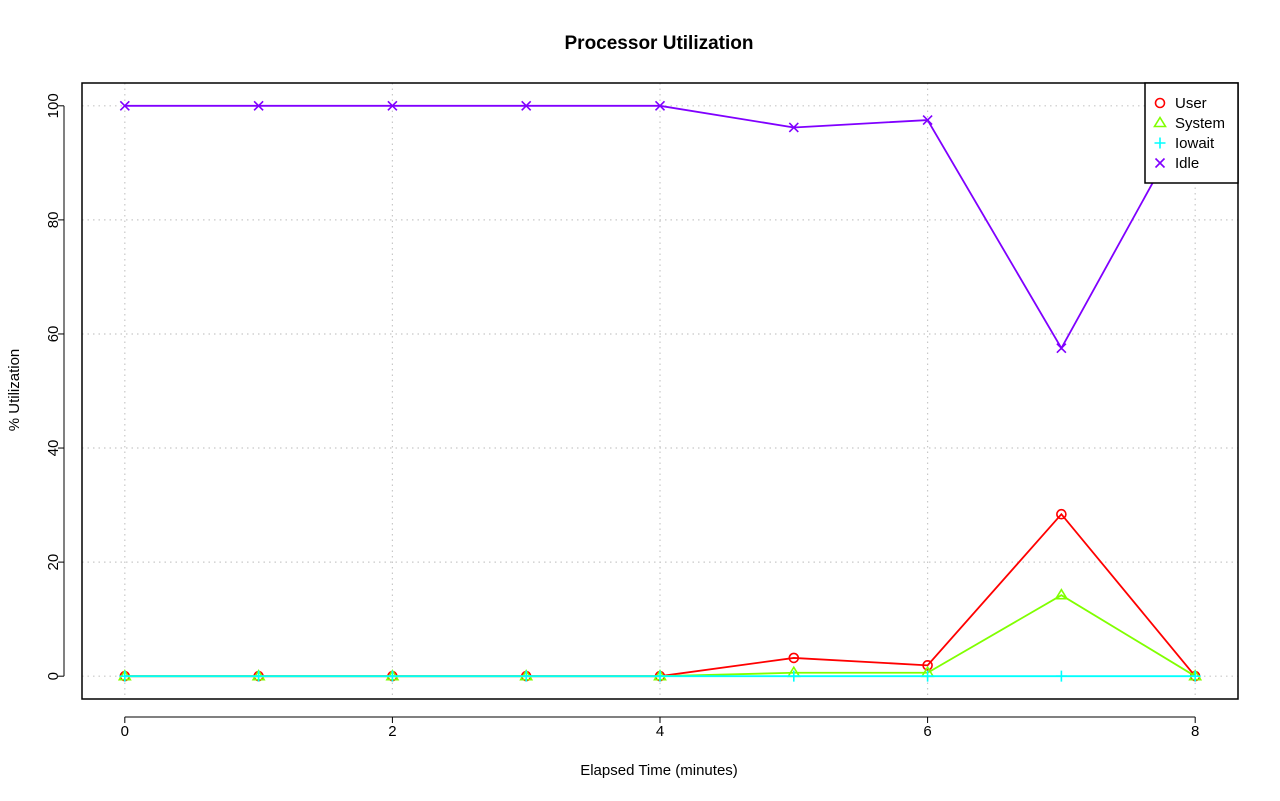 The height and width of the screenshot is (801, 1280). Describe the element at coordinates (53, 105) in the screenshot. I see `y-tick-label: 100` at that location.